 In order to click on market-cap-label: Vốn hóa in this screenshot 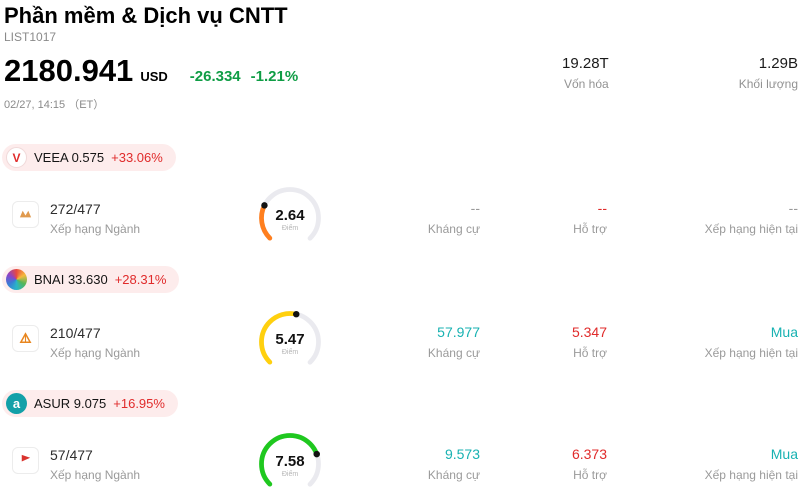, I will do `click(586, 84)`.